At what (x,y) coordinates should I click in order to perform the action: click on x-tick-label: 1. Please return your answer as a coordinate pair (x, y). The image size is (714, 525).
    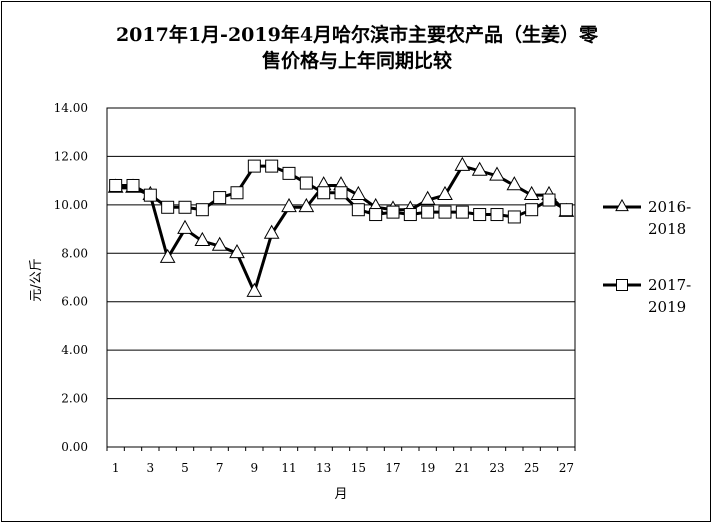
    Looking at the image, I should click on (116, 468).